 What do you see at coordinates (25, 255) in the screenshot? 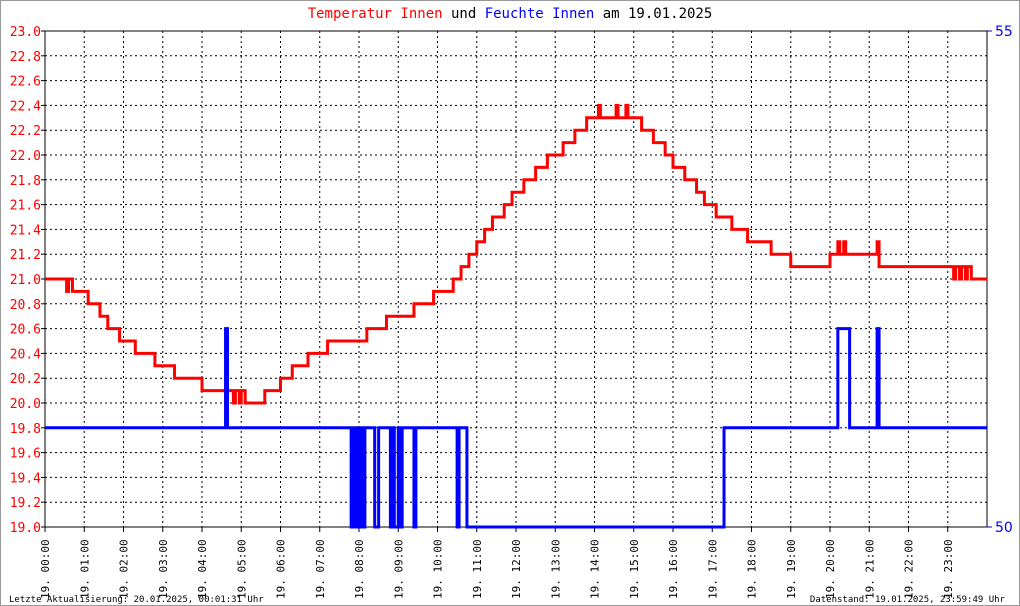
I see `y-left-tick-label: 21.2` at bounding box center [25, 255].